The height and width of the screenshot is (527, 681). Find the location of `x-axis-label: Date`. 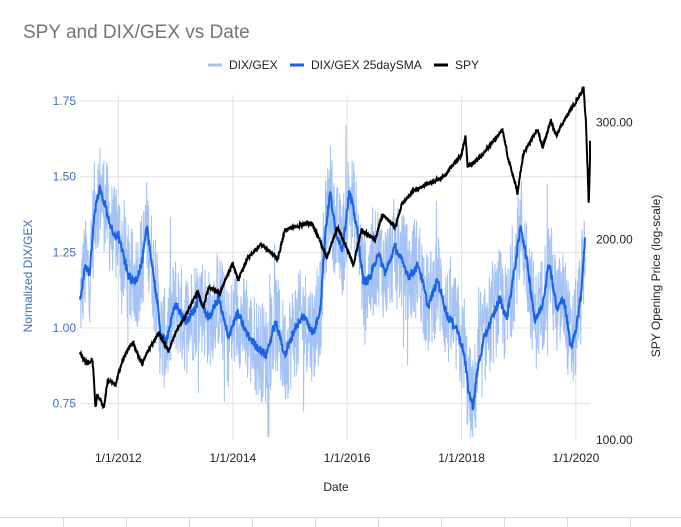

x-axis-label: Date is located at coordinates (336, 487).